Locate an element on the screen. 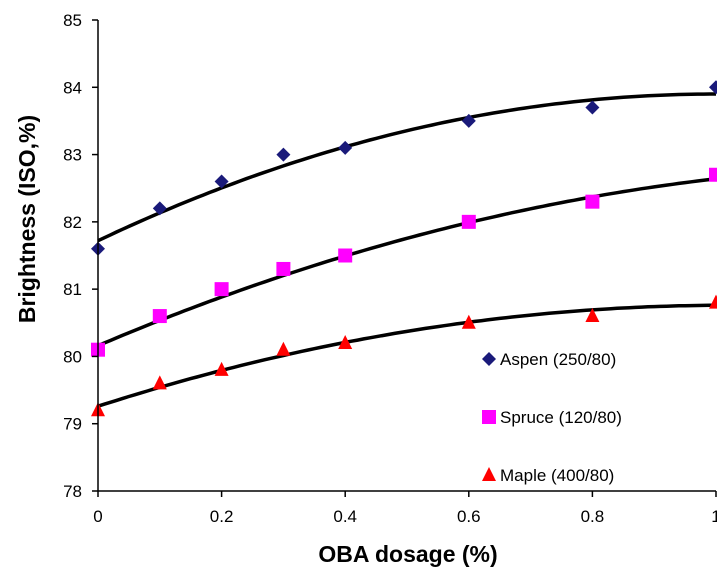 Image resolution: width=717 pixels, height=572 pixels. legend-label: Aspen (250/80) is located at coordinates (558, 359).